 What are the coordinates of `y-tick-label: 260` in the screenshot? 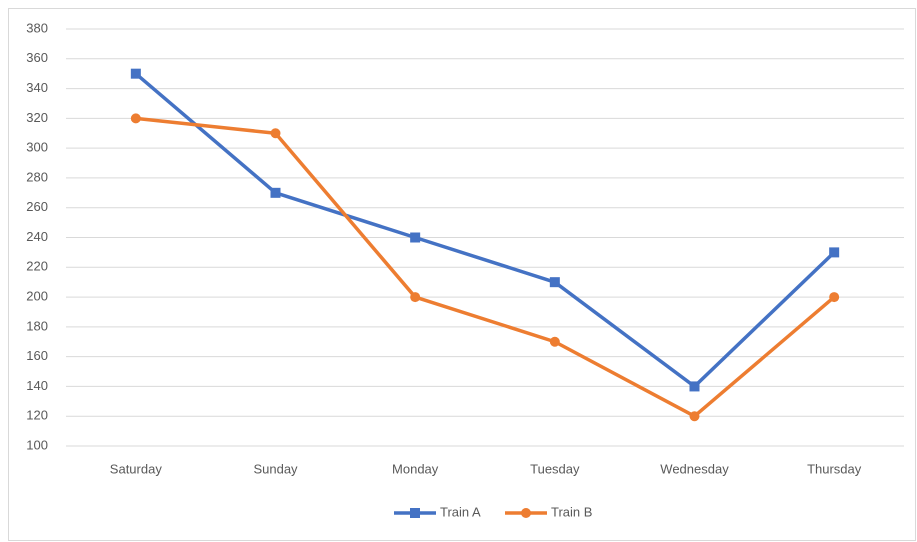 It's located at (37, 206).